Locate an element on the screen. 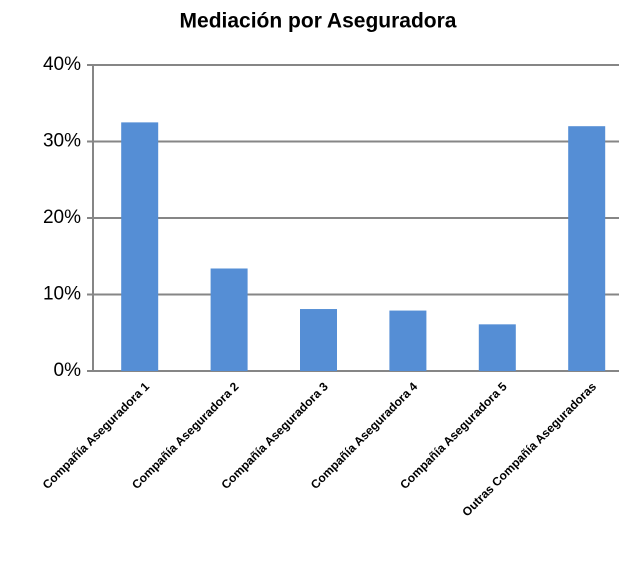 The height and width of the screenshot is (572, 622). y-tick-label: 20% is located at coordinates (62, 217).